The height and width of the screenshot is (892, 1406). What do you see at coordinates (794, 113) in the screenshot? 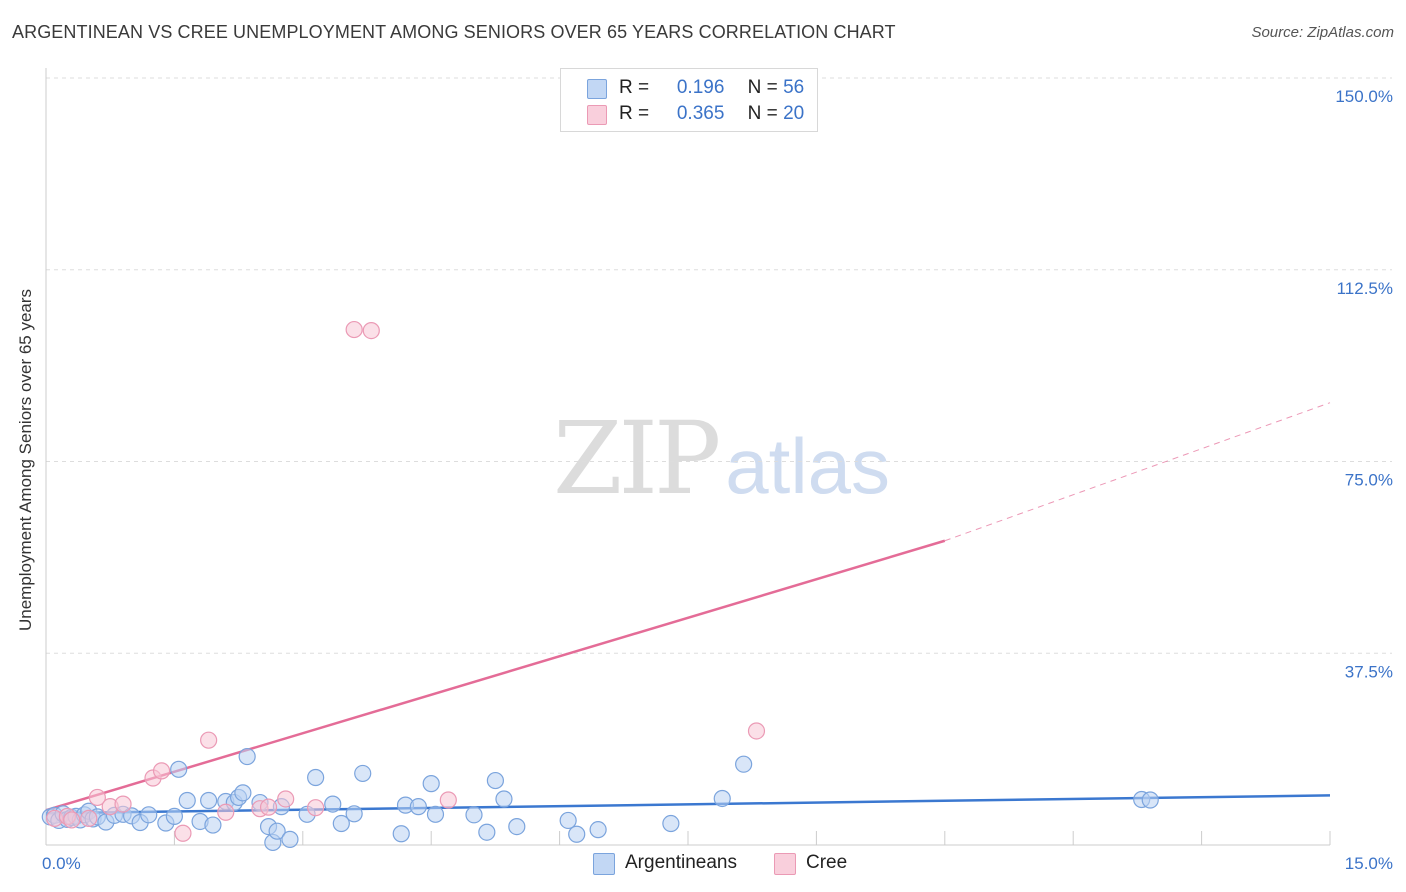
I see `legend-n-cree: 20` at bounding box center [794, 113].